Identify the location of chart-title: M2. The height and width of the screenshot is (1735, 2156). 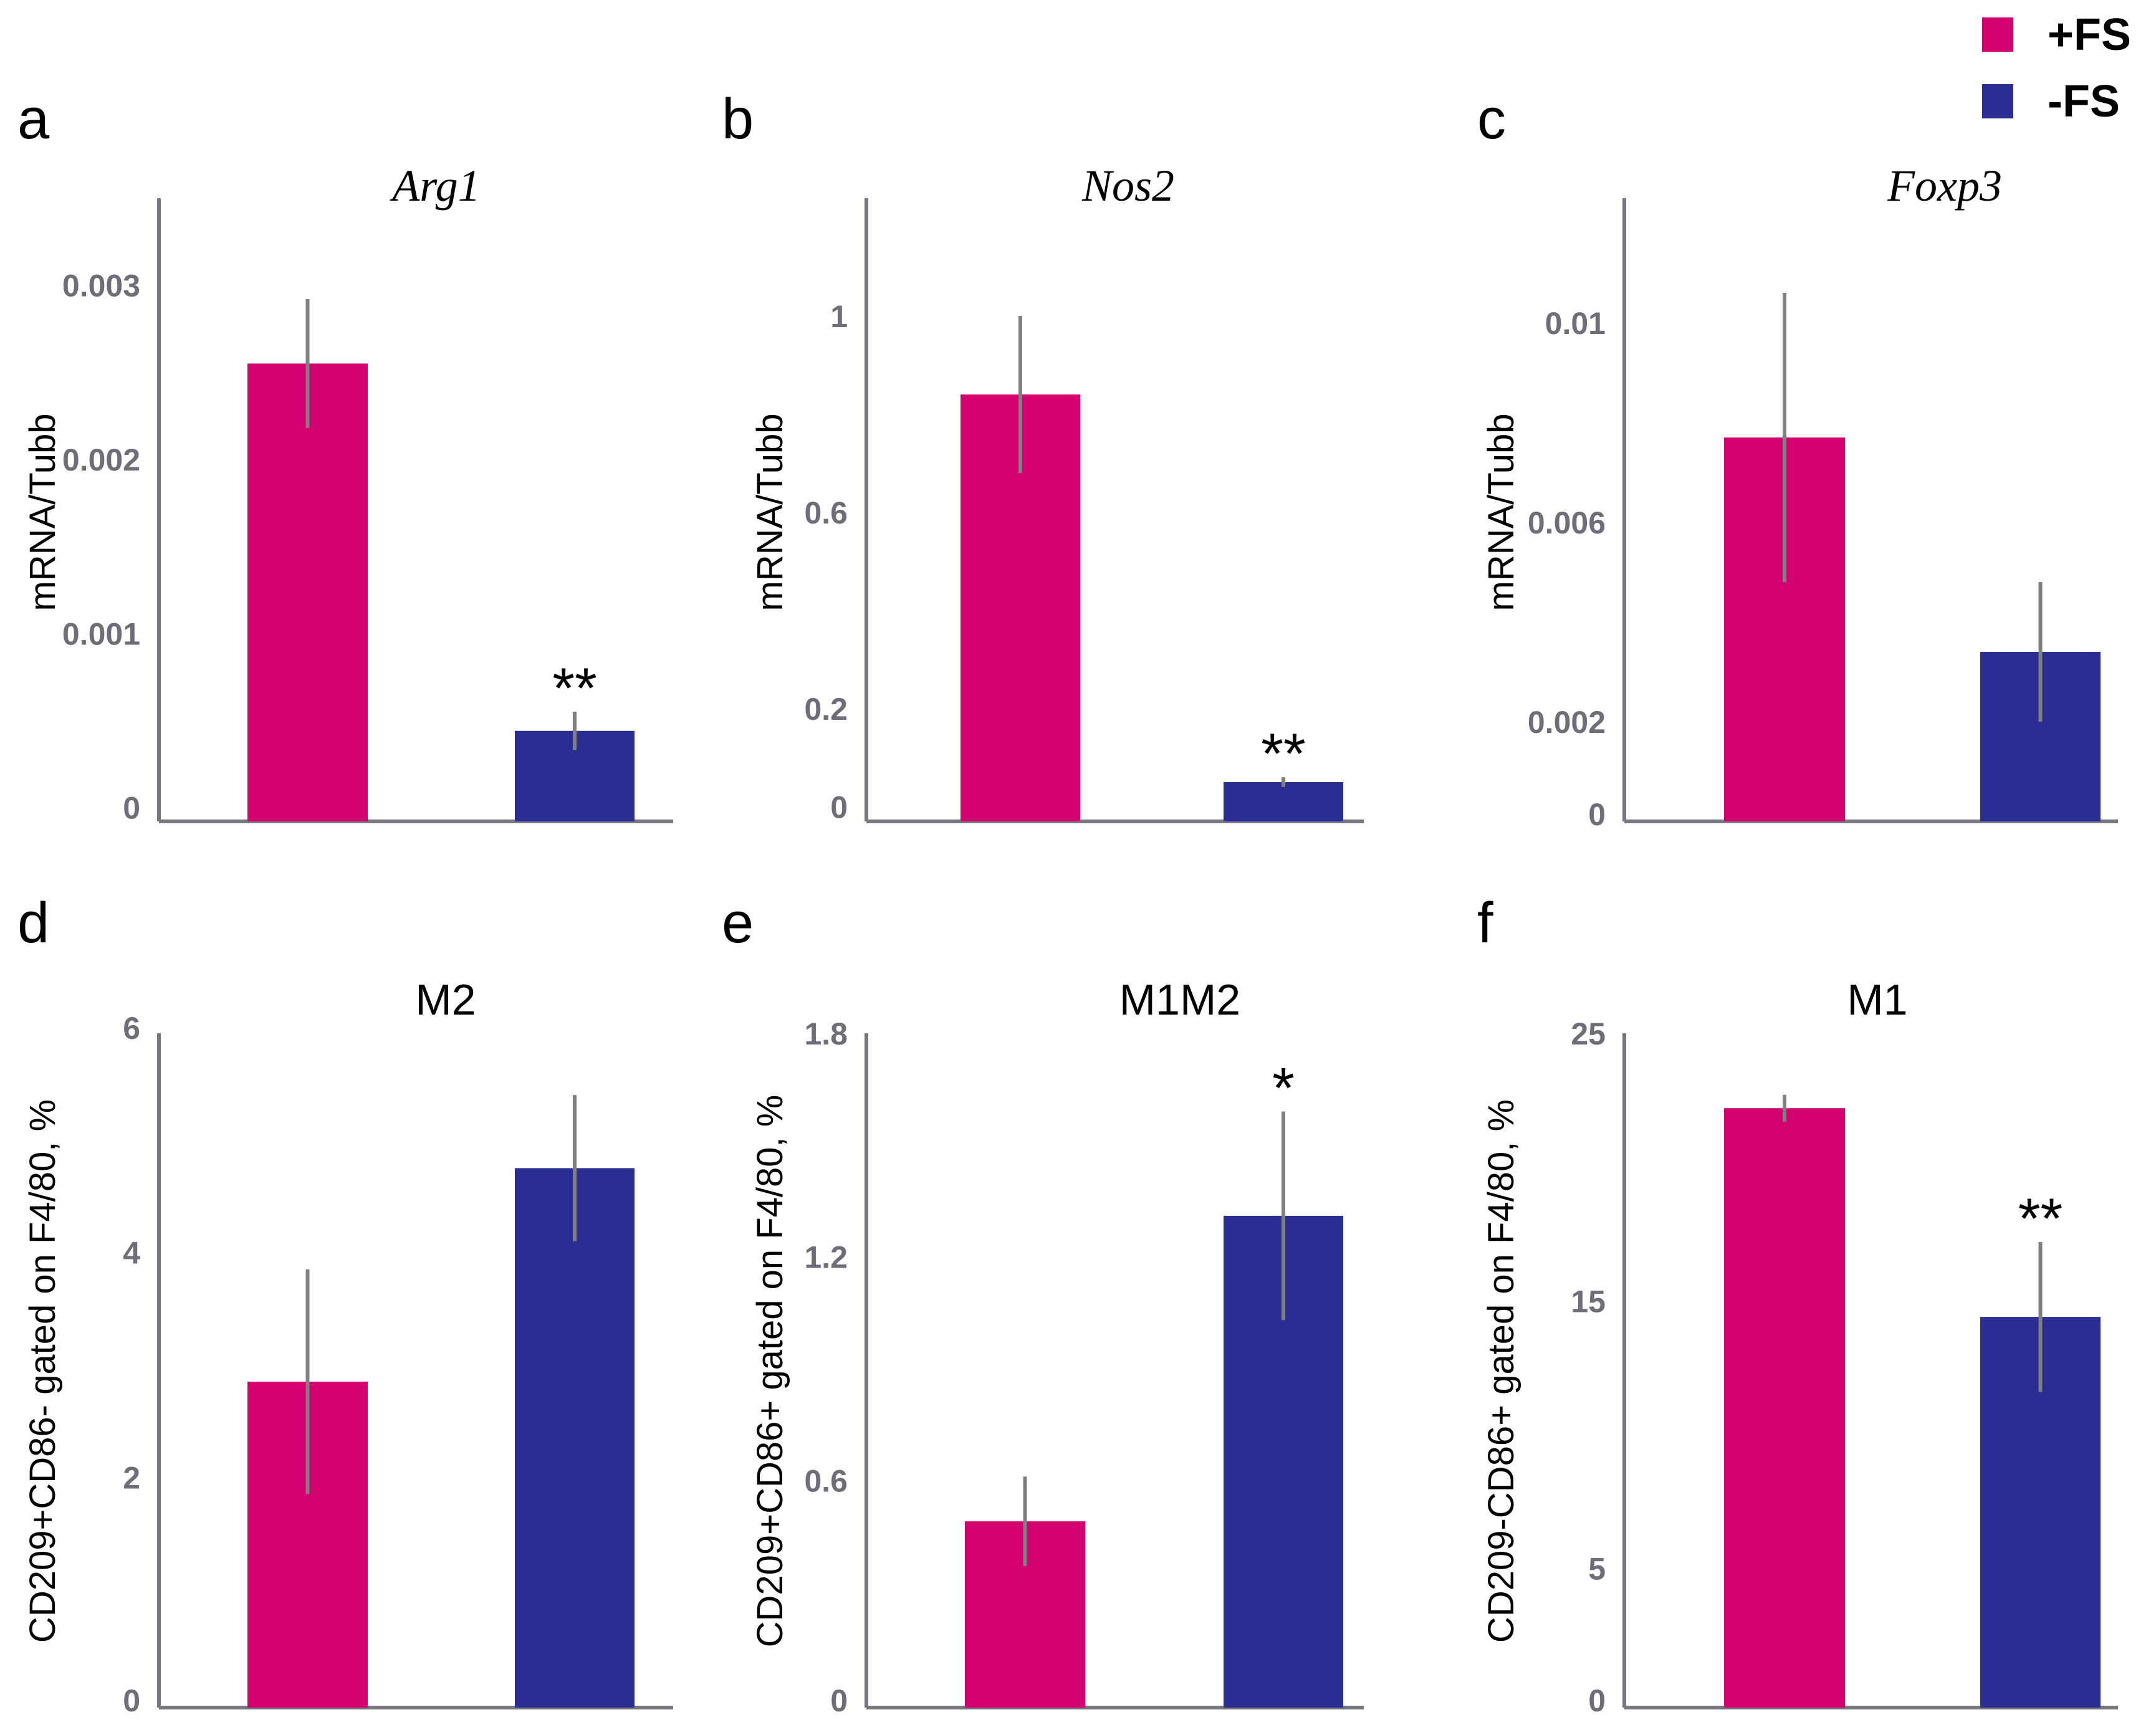
(445, 999).